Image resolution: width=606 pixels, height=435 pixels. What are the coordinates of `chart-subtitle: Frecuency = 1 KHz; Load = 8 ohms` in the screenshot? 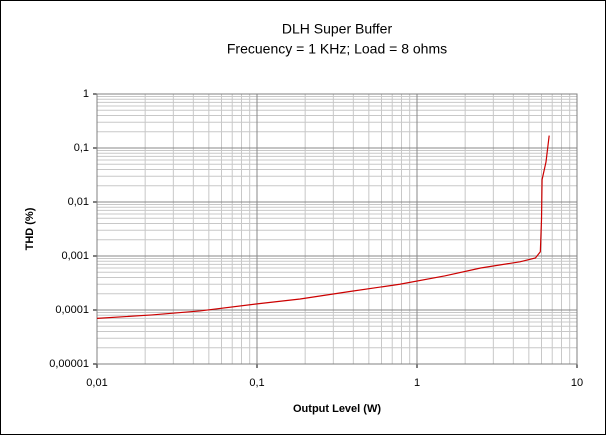 It's located at (337, 49).